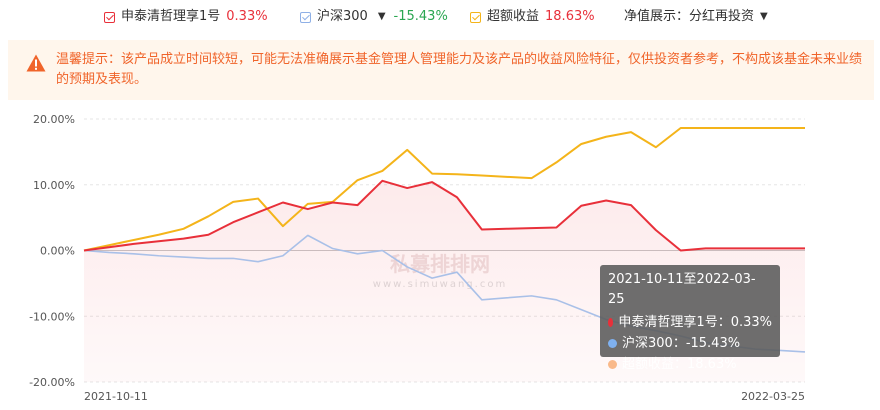 The image size is (880, 410). I want to click on legend-name: 超额收益, so click(513, 16).